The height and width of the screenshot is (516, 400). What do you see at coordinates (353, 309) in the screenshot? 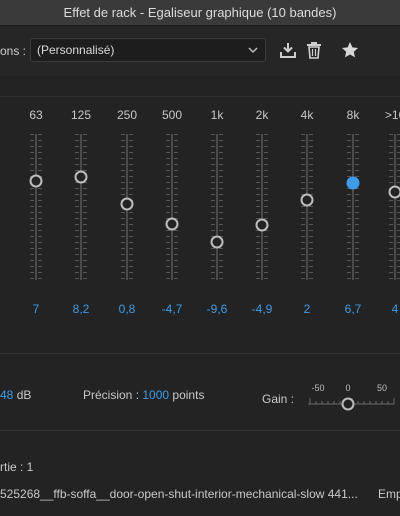
I see `band-value: 6,7` at bounding box center [353, 309].